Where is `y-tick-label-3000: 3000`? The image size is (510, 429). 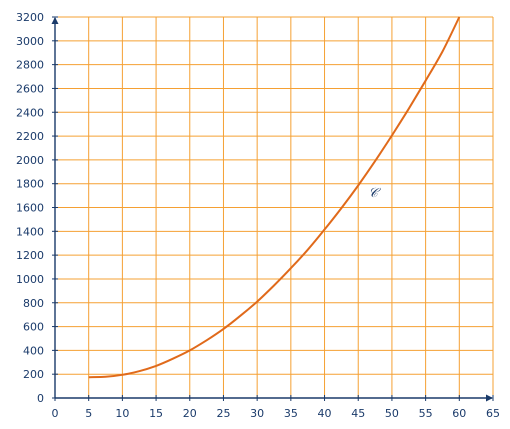 y-tick-label-3000: 3000 is located at coordinates (30, 41).